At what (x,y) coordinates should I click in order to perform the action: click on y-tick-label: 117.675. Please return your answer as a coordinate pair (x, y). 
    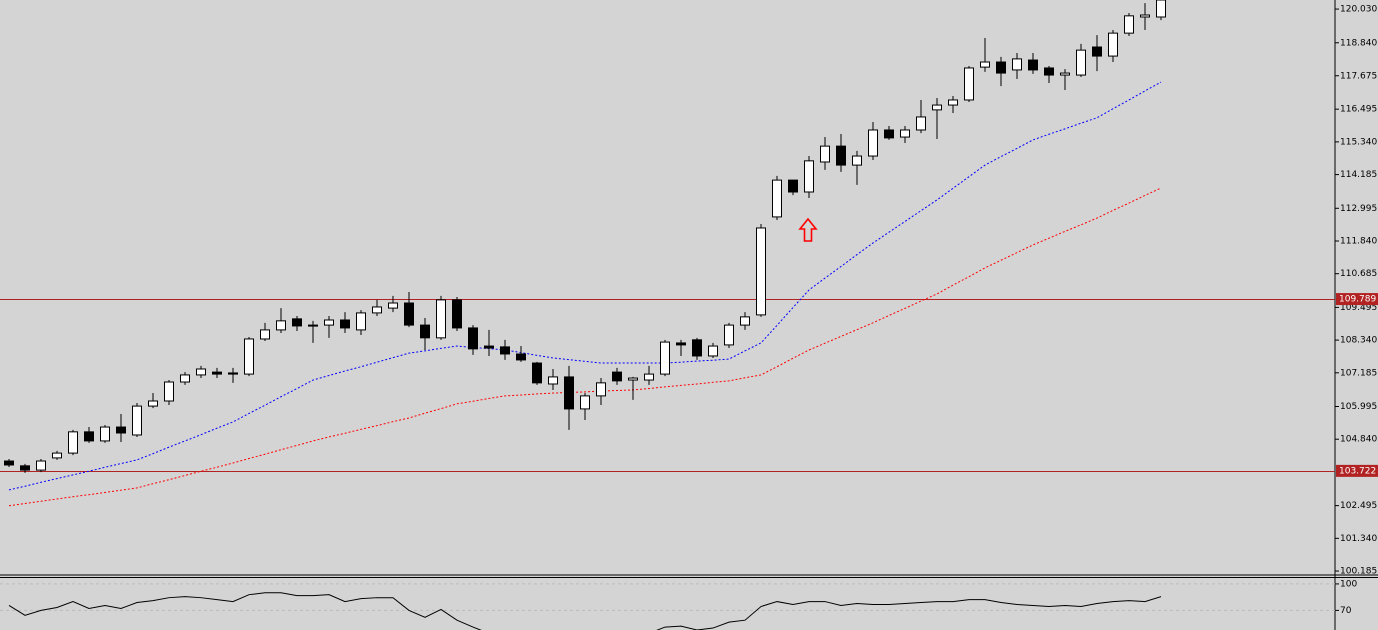
    Looking at the image, I should click on (1358, 76).